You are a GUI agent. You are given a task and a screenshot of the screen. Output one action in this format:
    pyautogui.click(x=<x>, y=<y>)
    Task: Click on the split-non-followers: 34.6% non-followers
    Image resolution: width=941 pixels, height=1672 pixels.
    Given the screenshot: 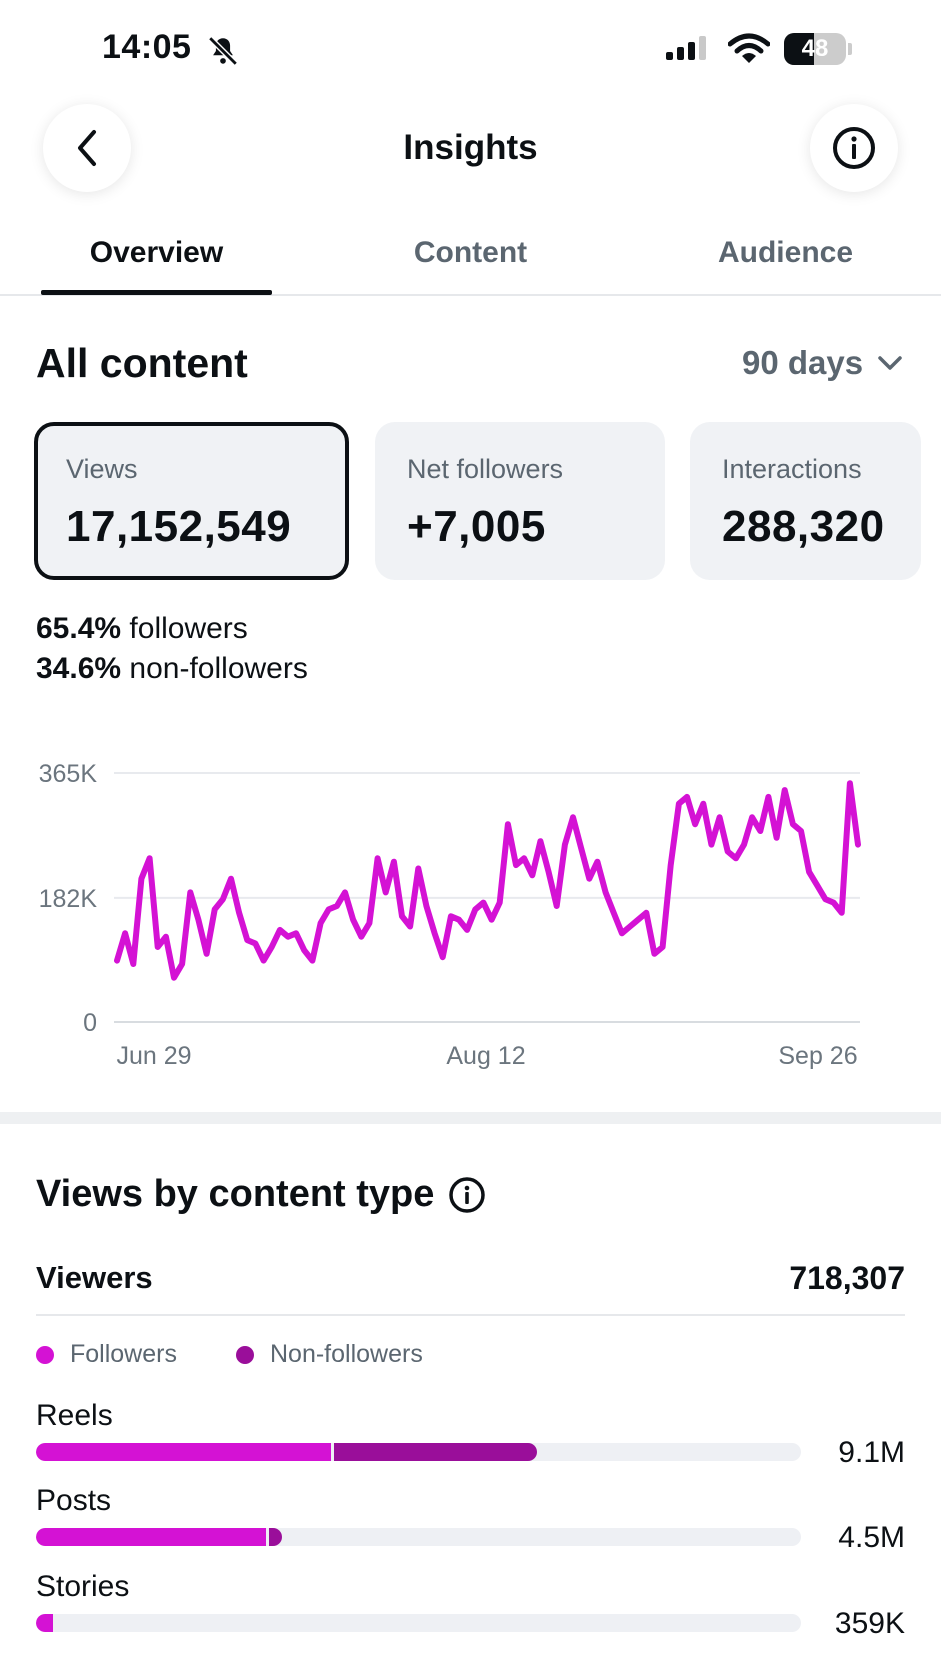 What is the action you would take?
    pyautogui.click(x=172, y=669)
    